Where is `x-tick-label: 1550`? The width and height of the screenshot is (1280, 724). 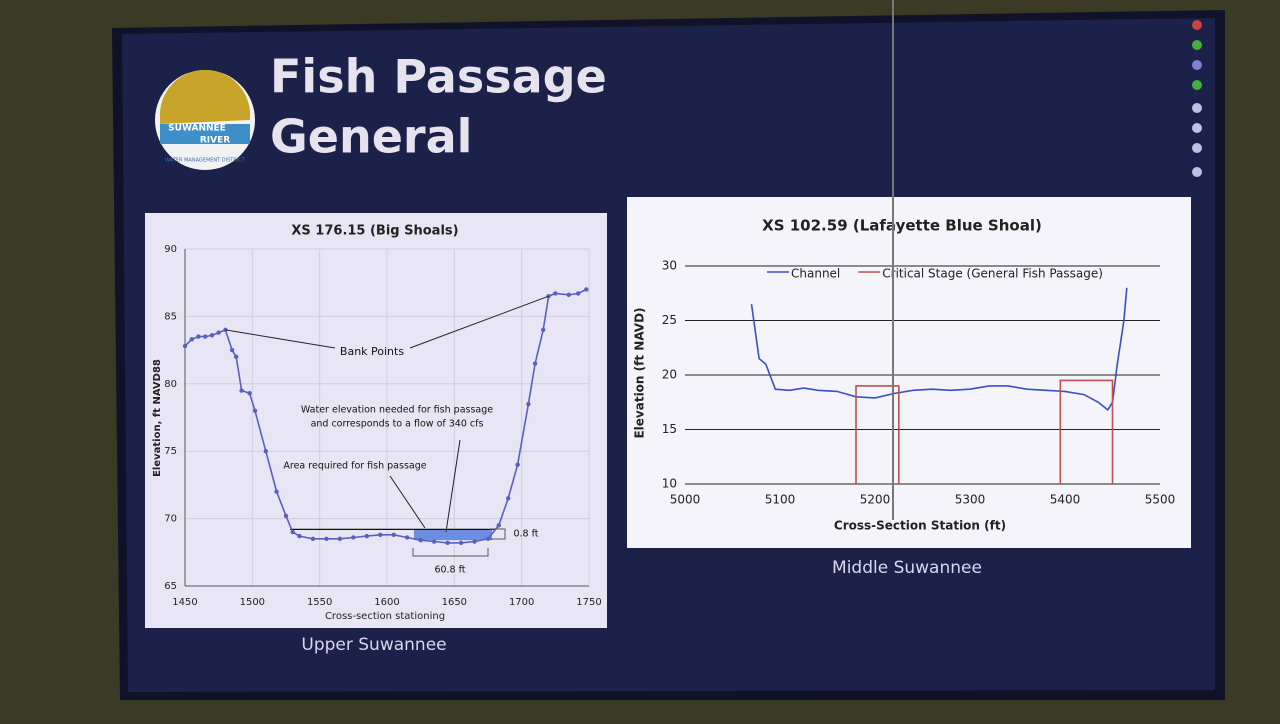
x-tick-label: 1550 is located at coordinates (319, 602).